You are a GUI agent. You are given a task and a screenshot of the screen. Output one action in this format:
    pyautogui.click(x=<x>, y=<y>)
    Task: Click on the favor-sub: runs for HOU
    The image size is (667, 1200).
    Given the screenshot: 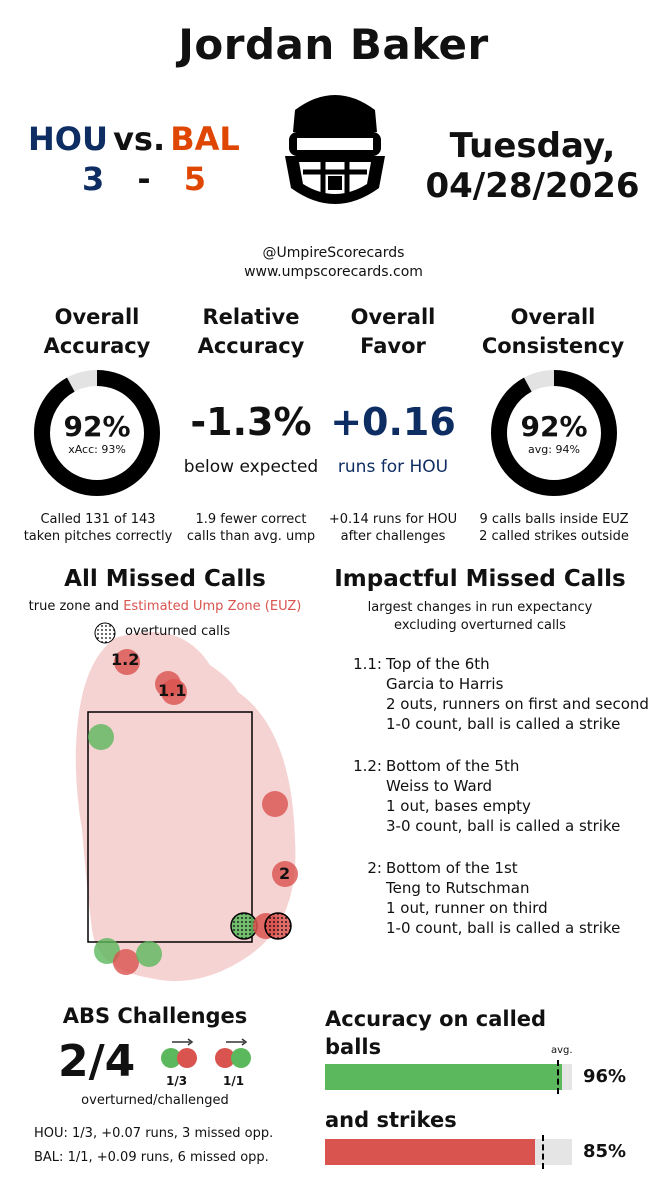 What is the action you would take?
    pyautogui.click(x=393, y=467)
    